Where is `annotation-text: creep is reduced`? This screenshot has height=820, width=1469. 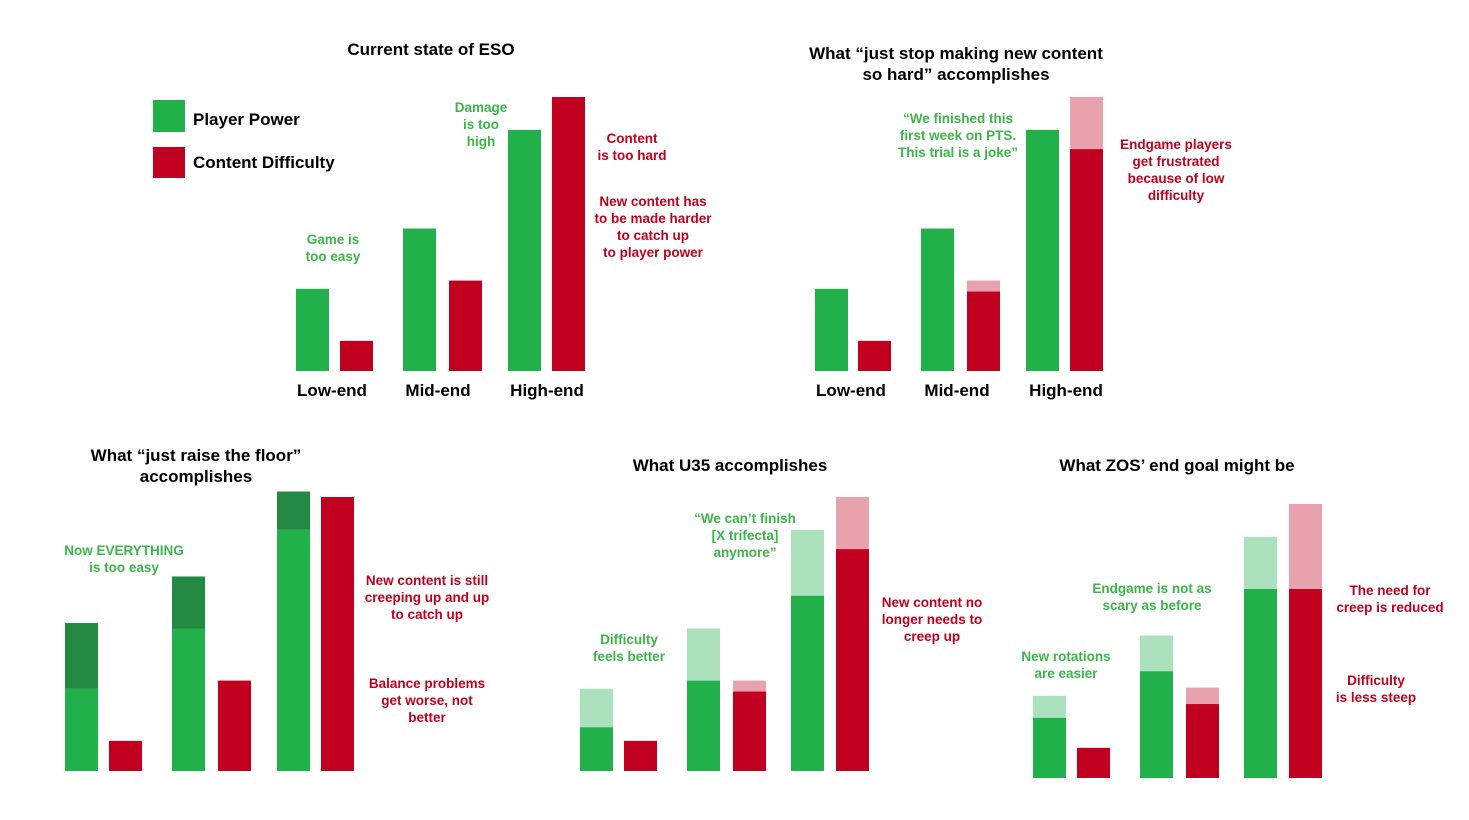 annotation-text: creep is reduced is located at coordinates (1389, 607).